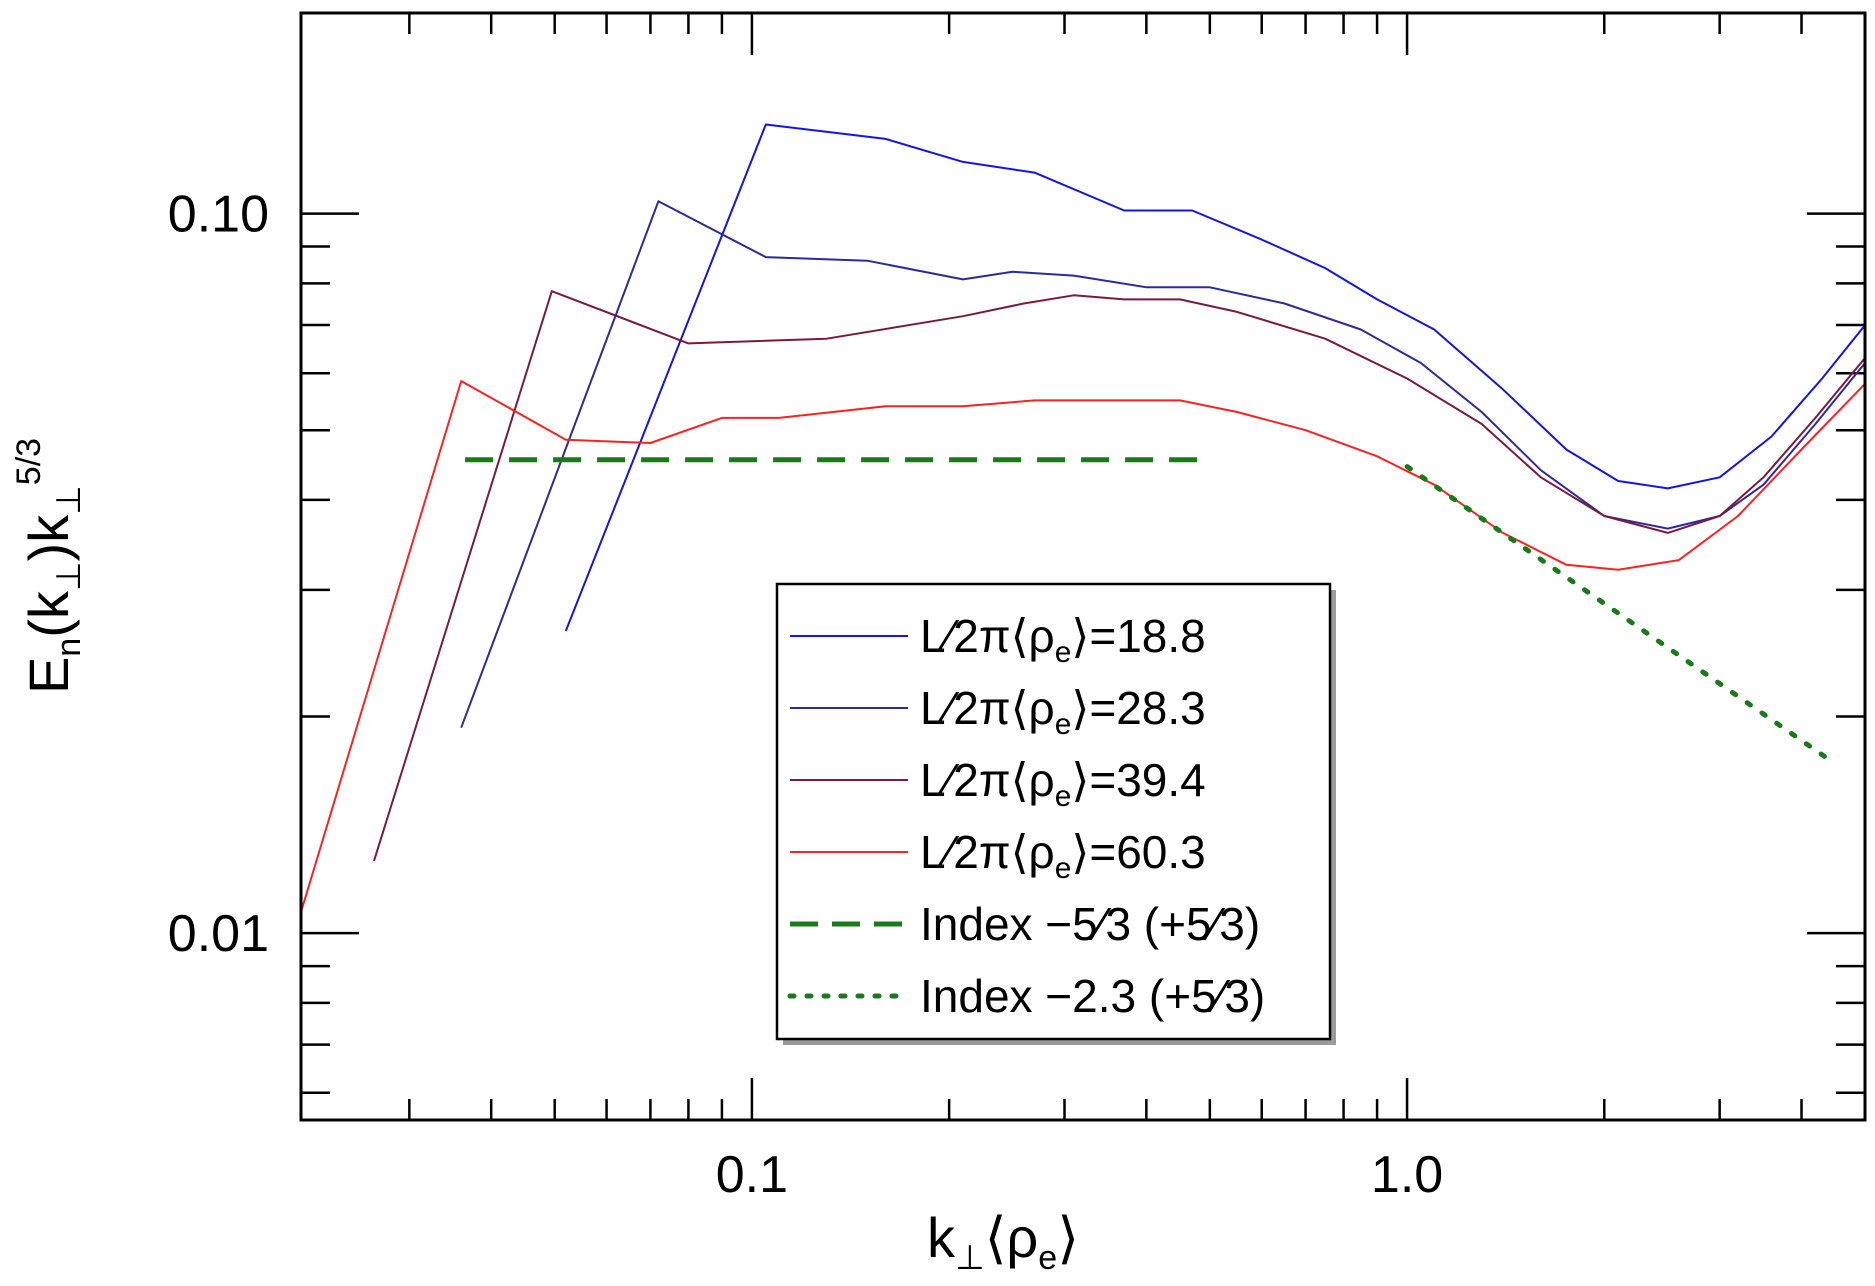 This screenshot has width=1875, height=1286. I want to click on legend-box, so click(1053, 811).